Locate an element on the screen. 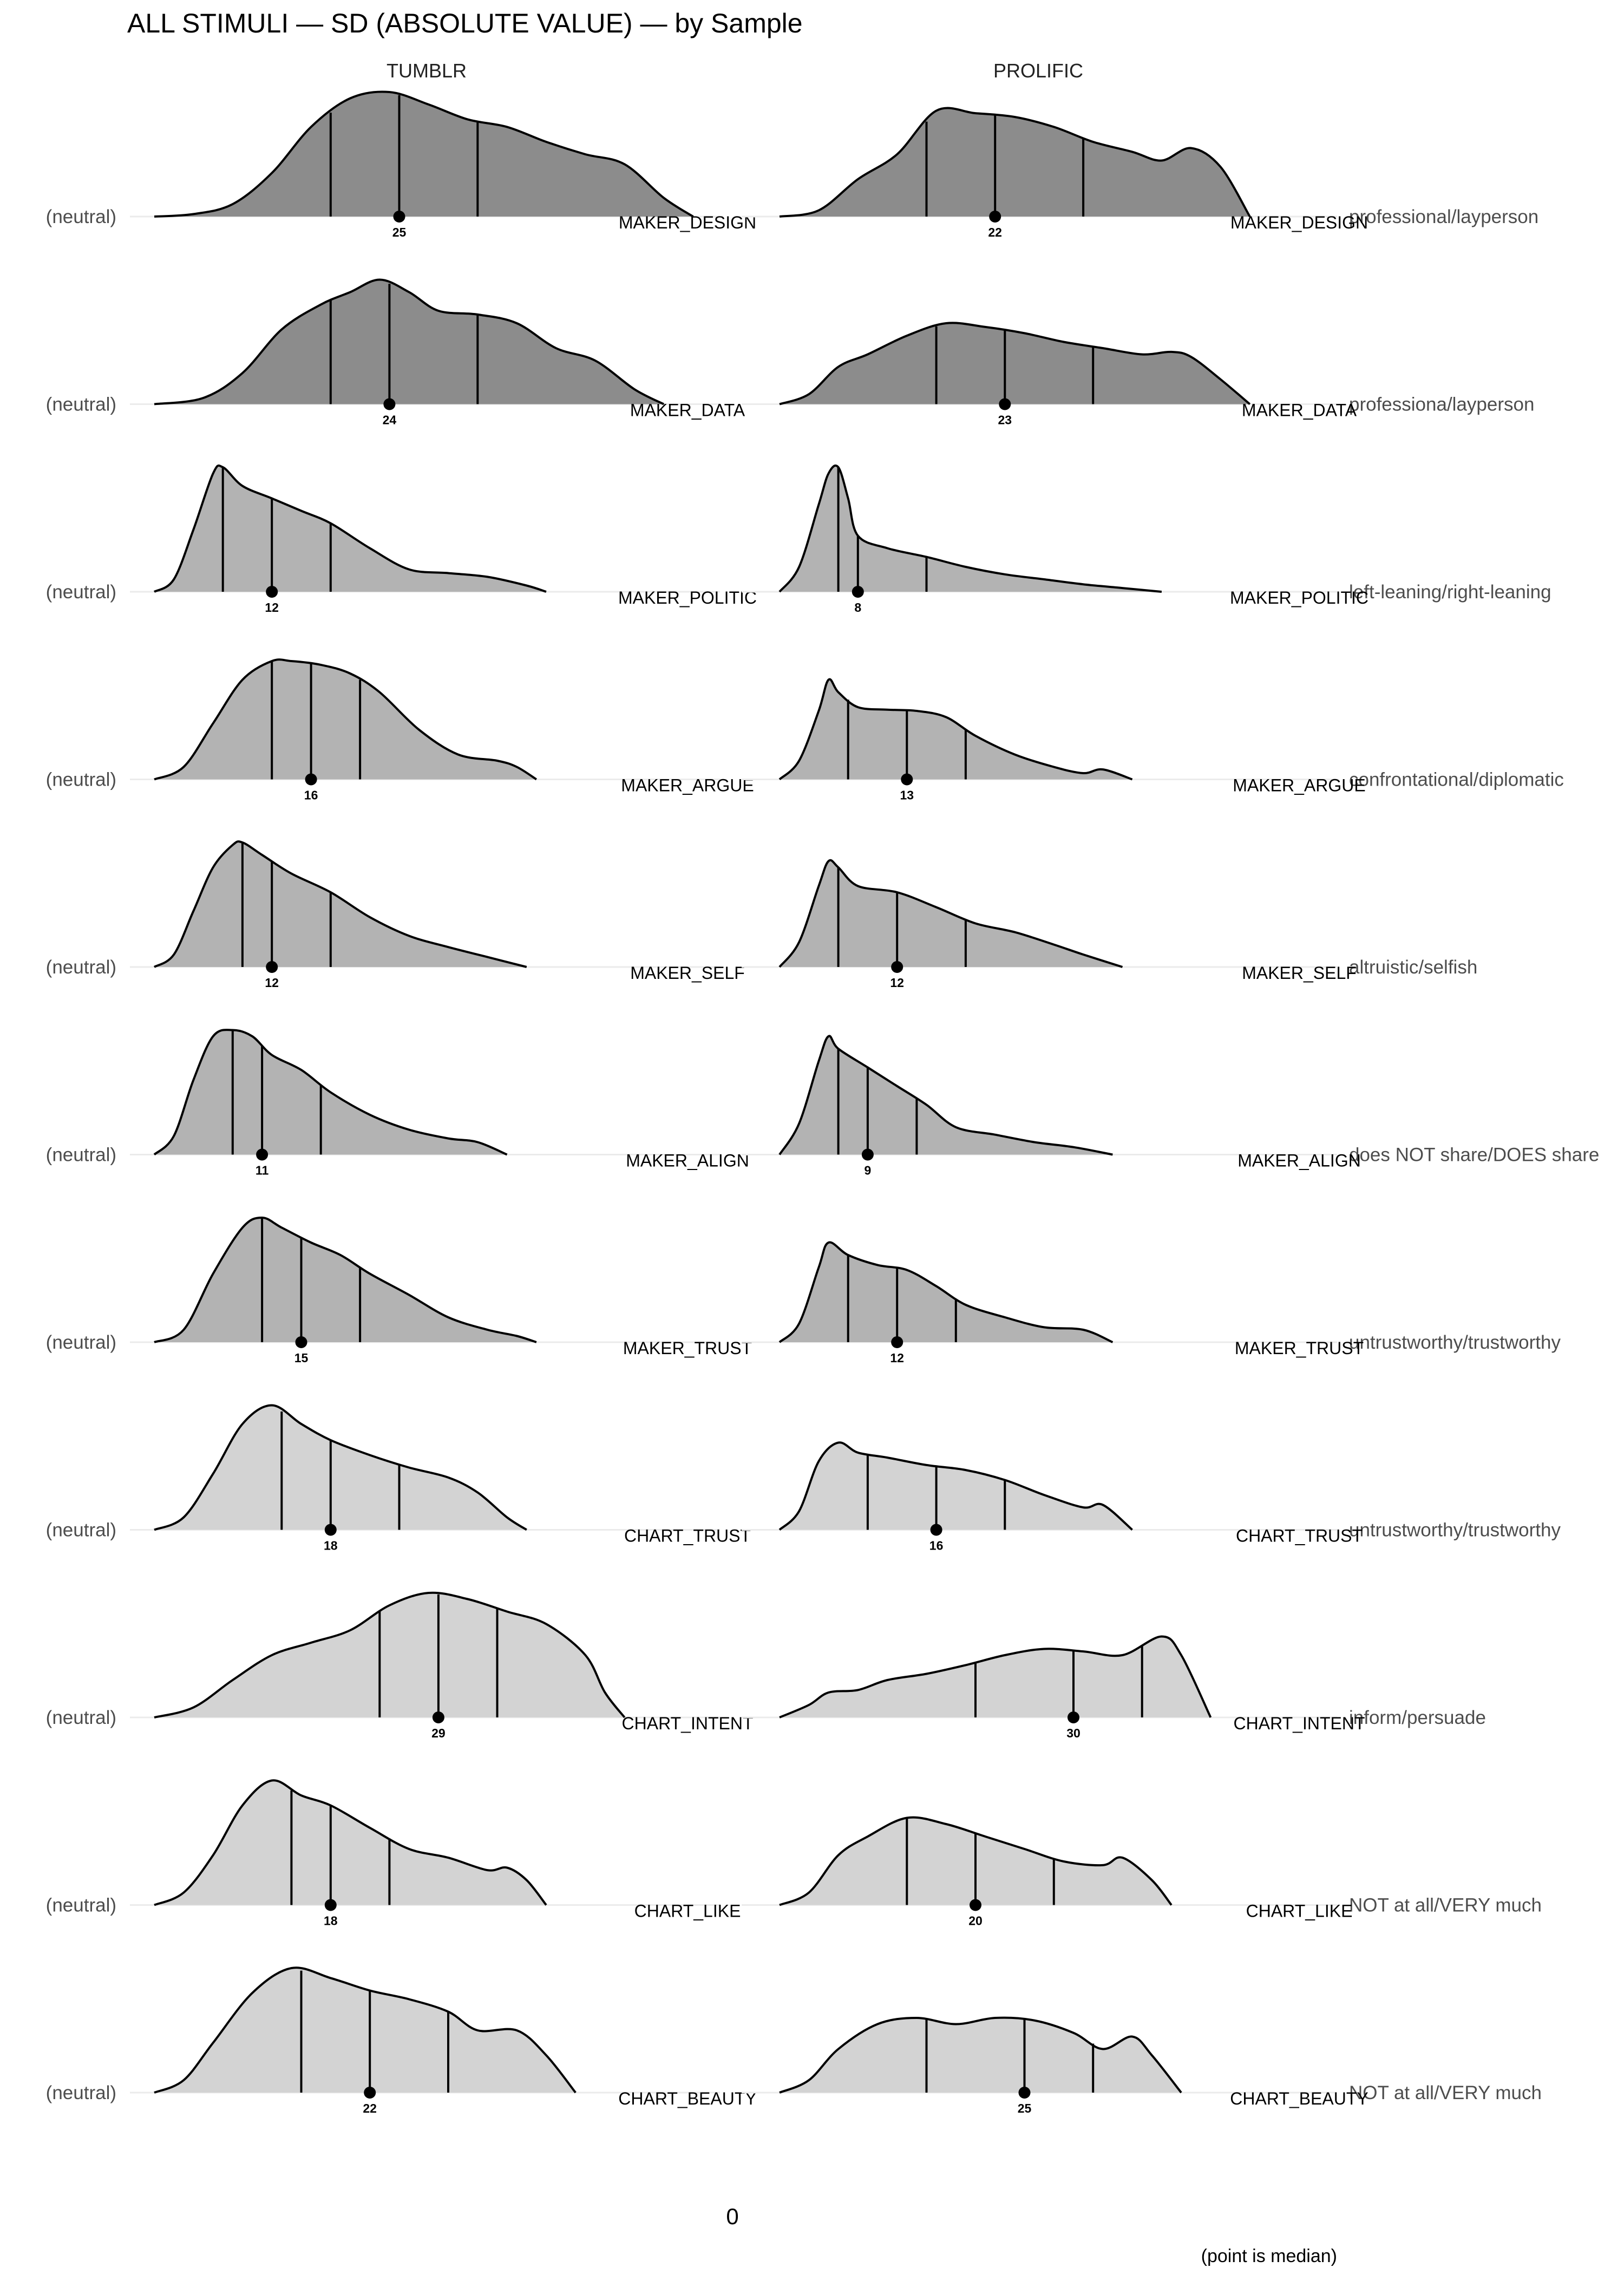 Image resolution: width=1624 pixels, height=2274 pixels. facet-label-tumblr: TUMBLR is located at coordinates (427, 71).